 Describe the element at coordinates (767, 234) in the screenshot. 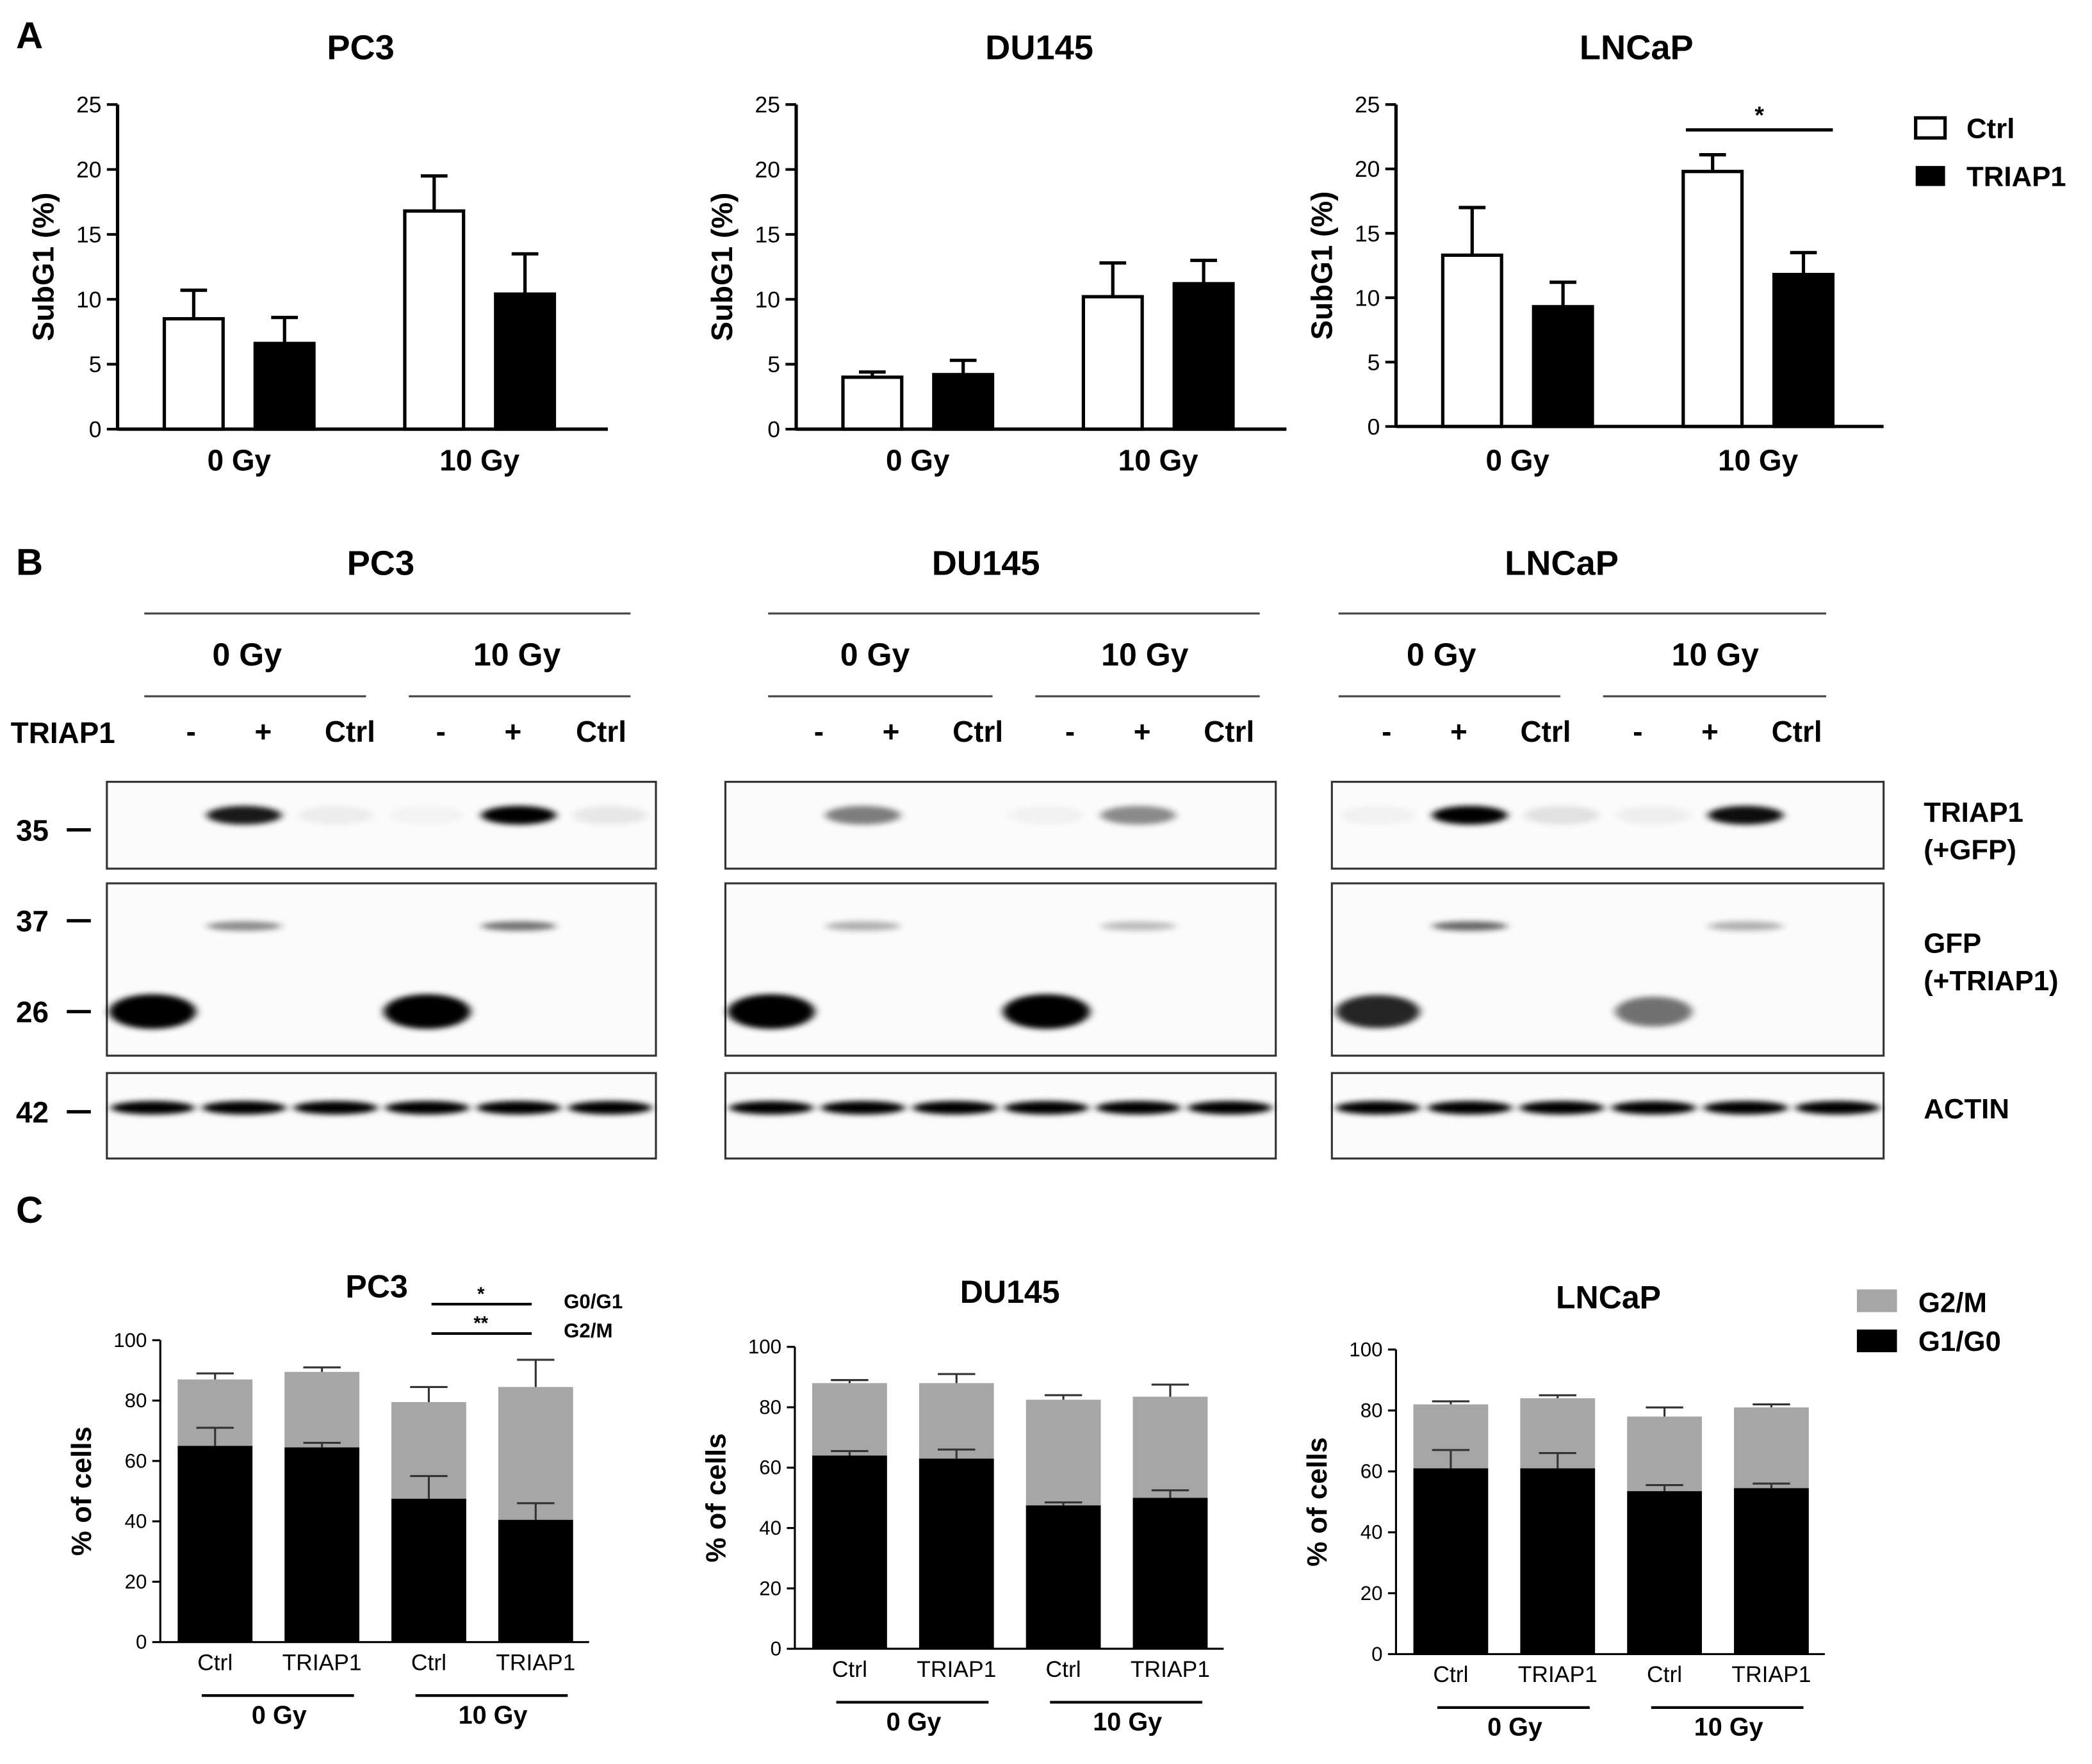

I see `y-tick-label: 15` at that location.